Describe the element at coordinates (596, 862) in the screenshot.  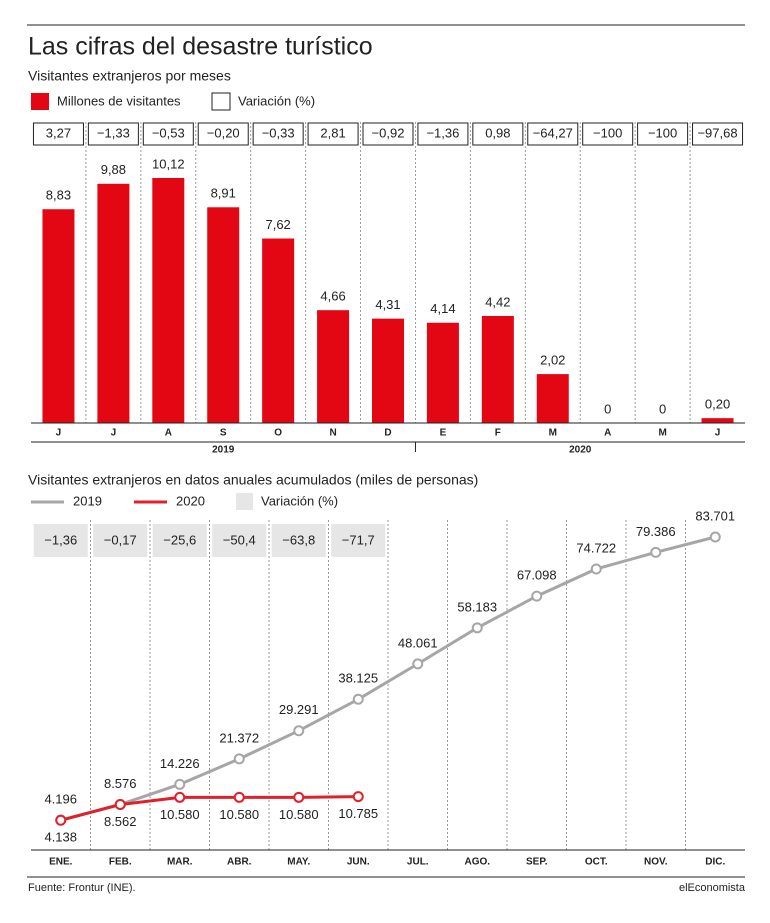
I see `x-tick-label: OCT.` at that location.